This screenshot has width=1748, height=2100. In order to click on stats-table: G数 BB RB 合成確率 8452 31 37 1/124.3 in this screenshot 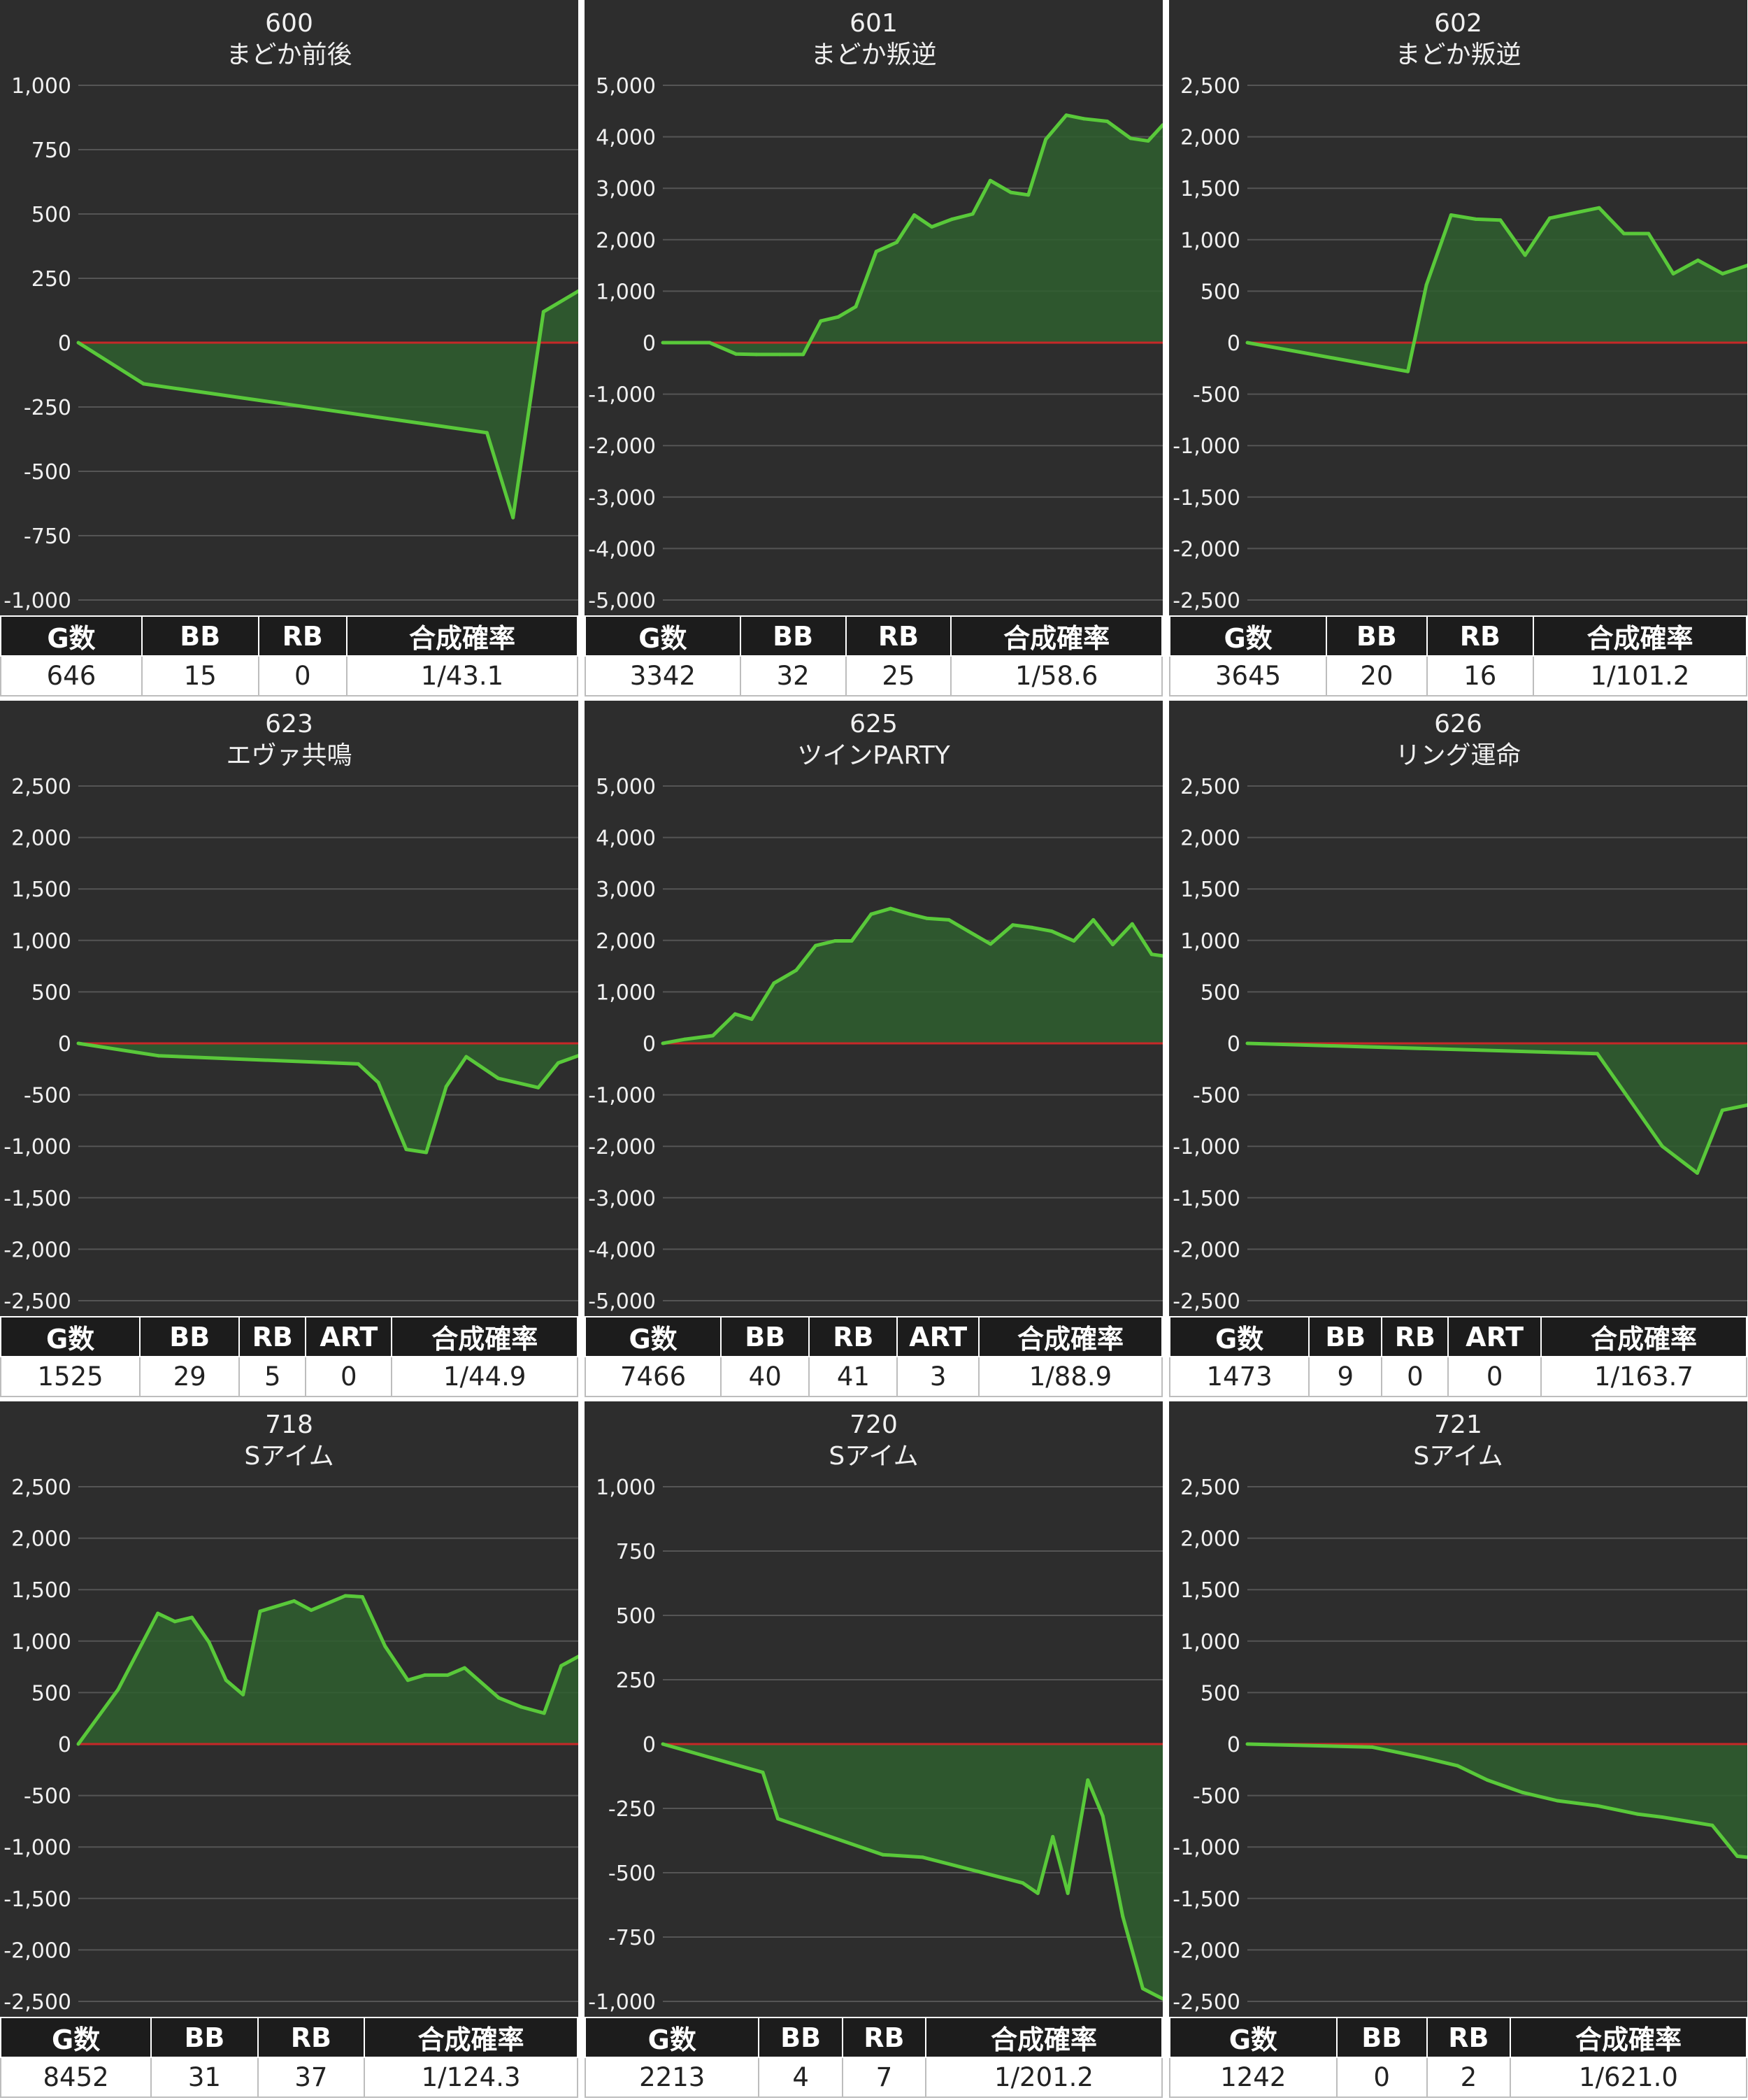, I will do `click(289, 2057)`.